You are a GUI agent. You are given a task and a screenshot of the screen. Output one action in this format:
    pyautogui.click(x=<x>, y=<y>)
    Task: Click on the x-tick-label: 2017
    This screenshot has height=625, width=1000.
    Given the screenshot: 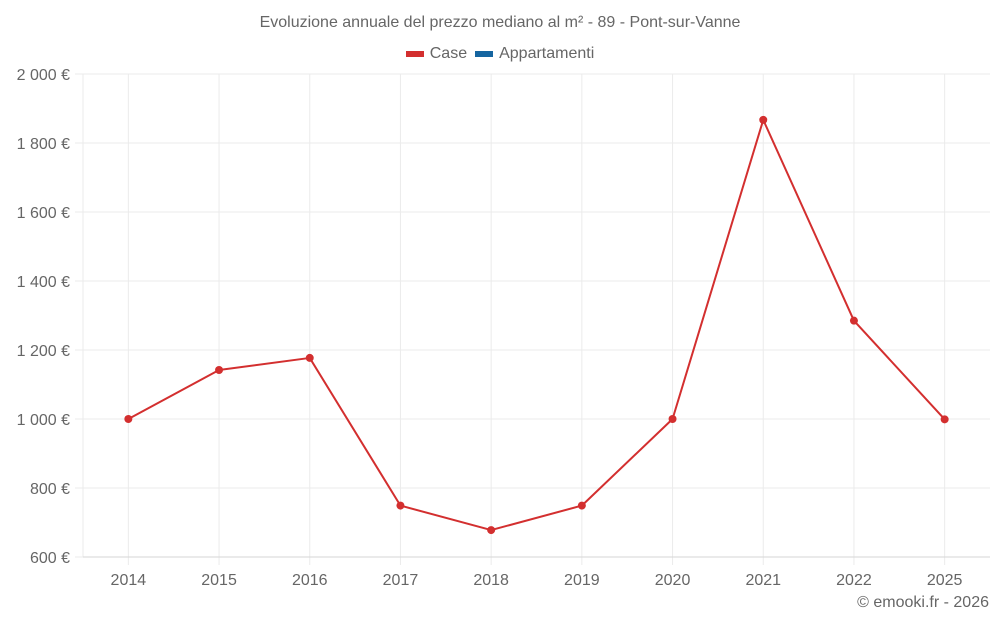 What is the action you would take?
    pyautogui.click(x=401, y=580)
    